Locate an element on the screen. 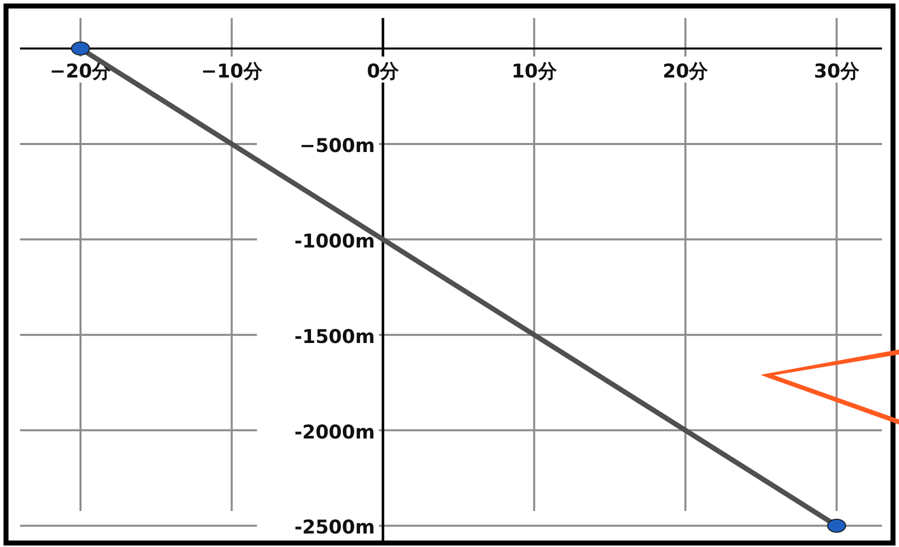  y-tick-label: −500m is located at coordinates (337, 145).